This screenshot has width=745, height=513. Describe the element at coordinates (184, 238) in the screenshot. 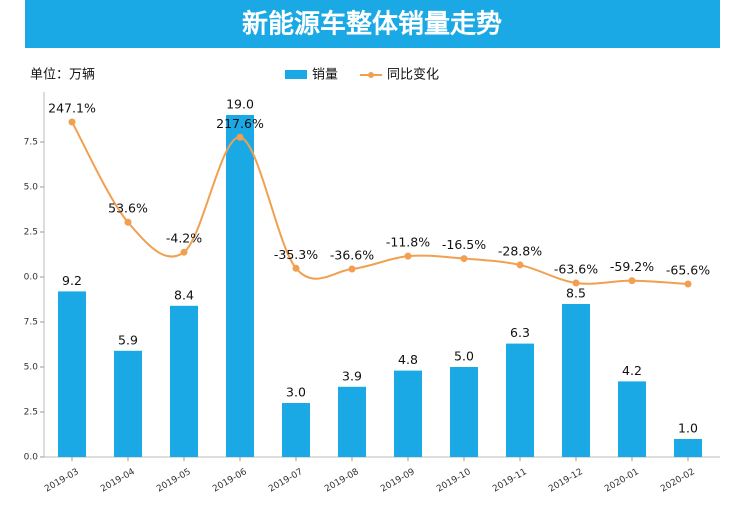

I see `line-value-label: -4.2%` at that location.